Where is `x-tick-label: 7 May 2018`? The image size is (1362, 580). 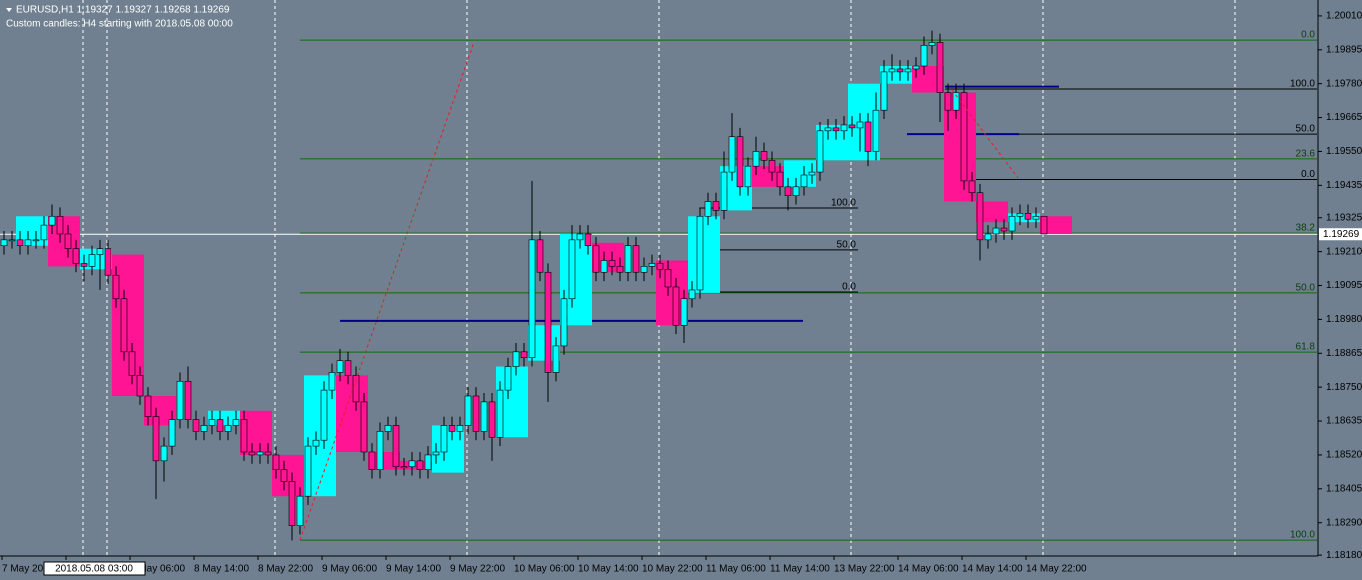
x-tick-label: 7 May 2018 is located at coordinates (28, 569).